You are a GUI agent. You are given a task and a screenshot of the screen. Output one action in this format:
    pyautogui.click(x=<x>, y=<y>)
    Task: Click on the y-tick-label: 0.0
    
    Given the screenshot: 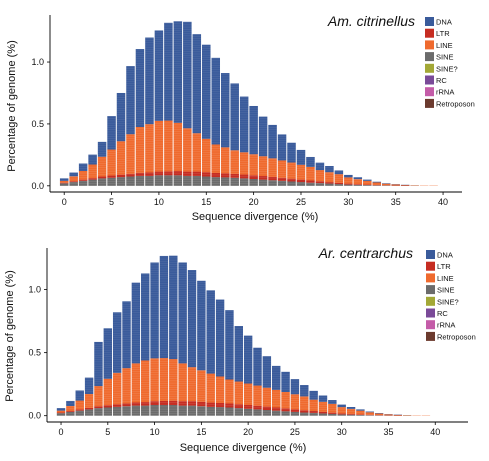 What is the action you would take?
    pyautogui.click(x=37, y=186)
    